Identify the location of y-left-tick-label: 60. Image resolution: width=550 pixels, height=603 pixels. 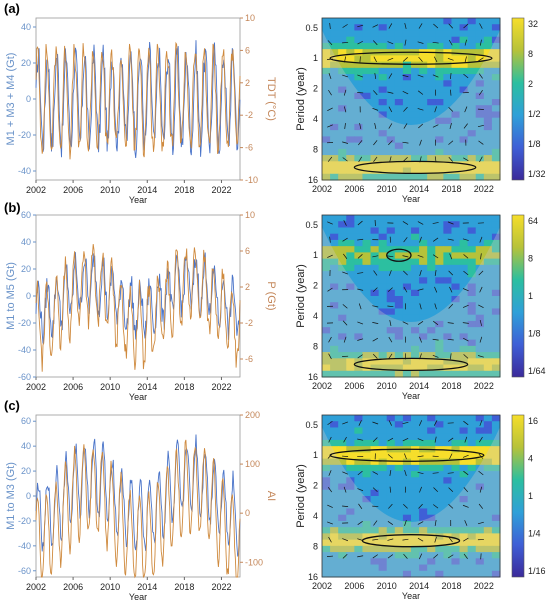
(26, 421).